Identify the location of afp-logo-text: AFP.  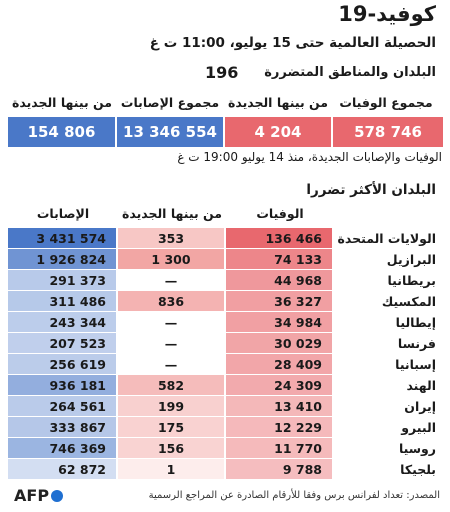
(32, 495).